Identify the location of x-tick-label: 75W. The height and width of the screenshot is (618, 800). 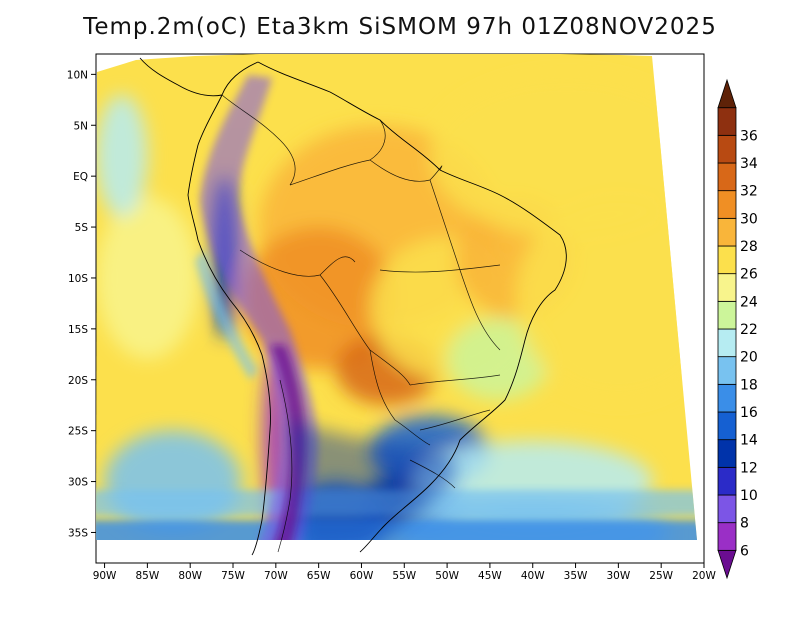
(233, 576).